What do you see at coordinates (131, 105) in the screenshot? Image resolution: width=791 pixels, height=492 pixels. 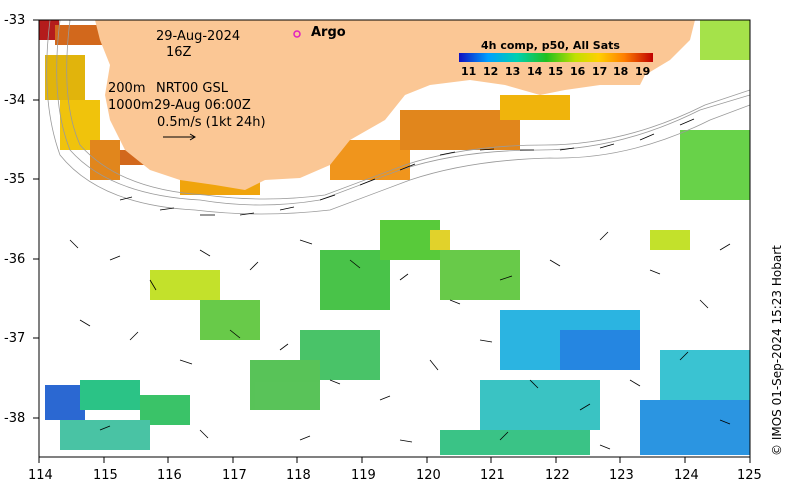 I see `contour-deep-label: 1000m` at bounding box center [131, 105].